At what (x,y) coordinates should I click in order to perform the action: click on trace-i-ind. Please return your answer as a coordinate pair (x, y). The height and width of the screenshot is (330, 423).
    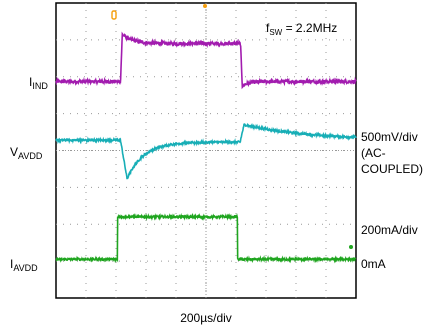
    Looking at the image, I should click on (206, 60).